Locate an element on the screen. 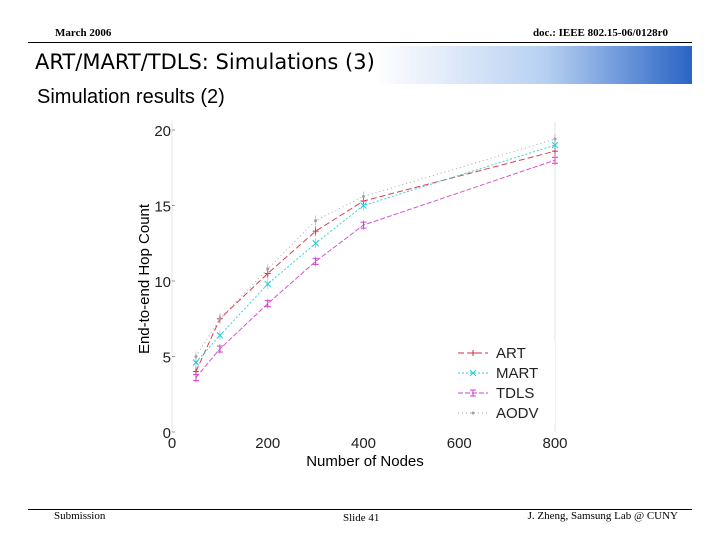 This screenshot has width=720, height=540. legend-marker-aodv is located at coordinates (473, 413).